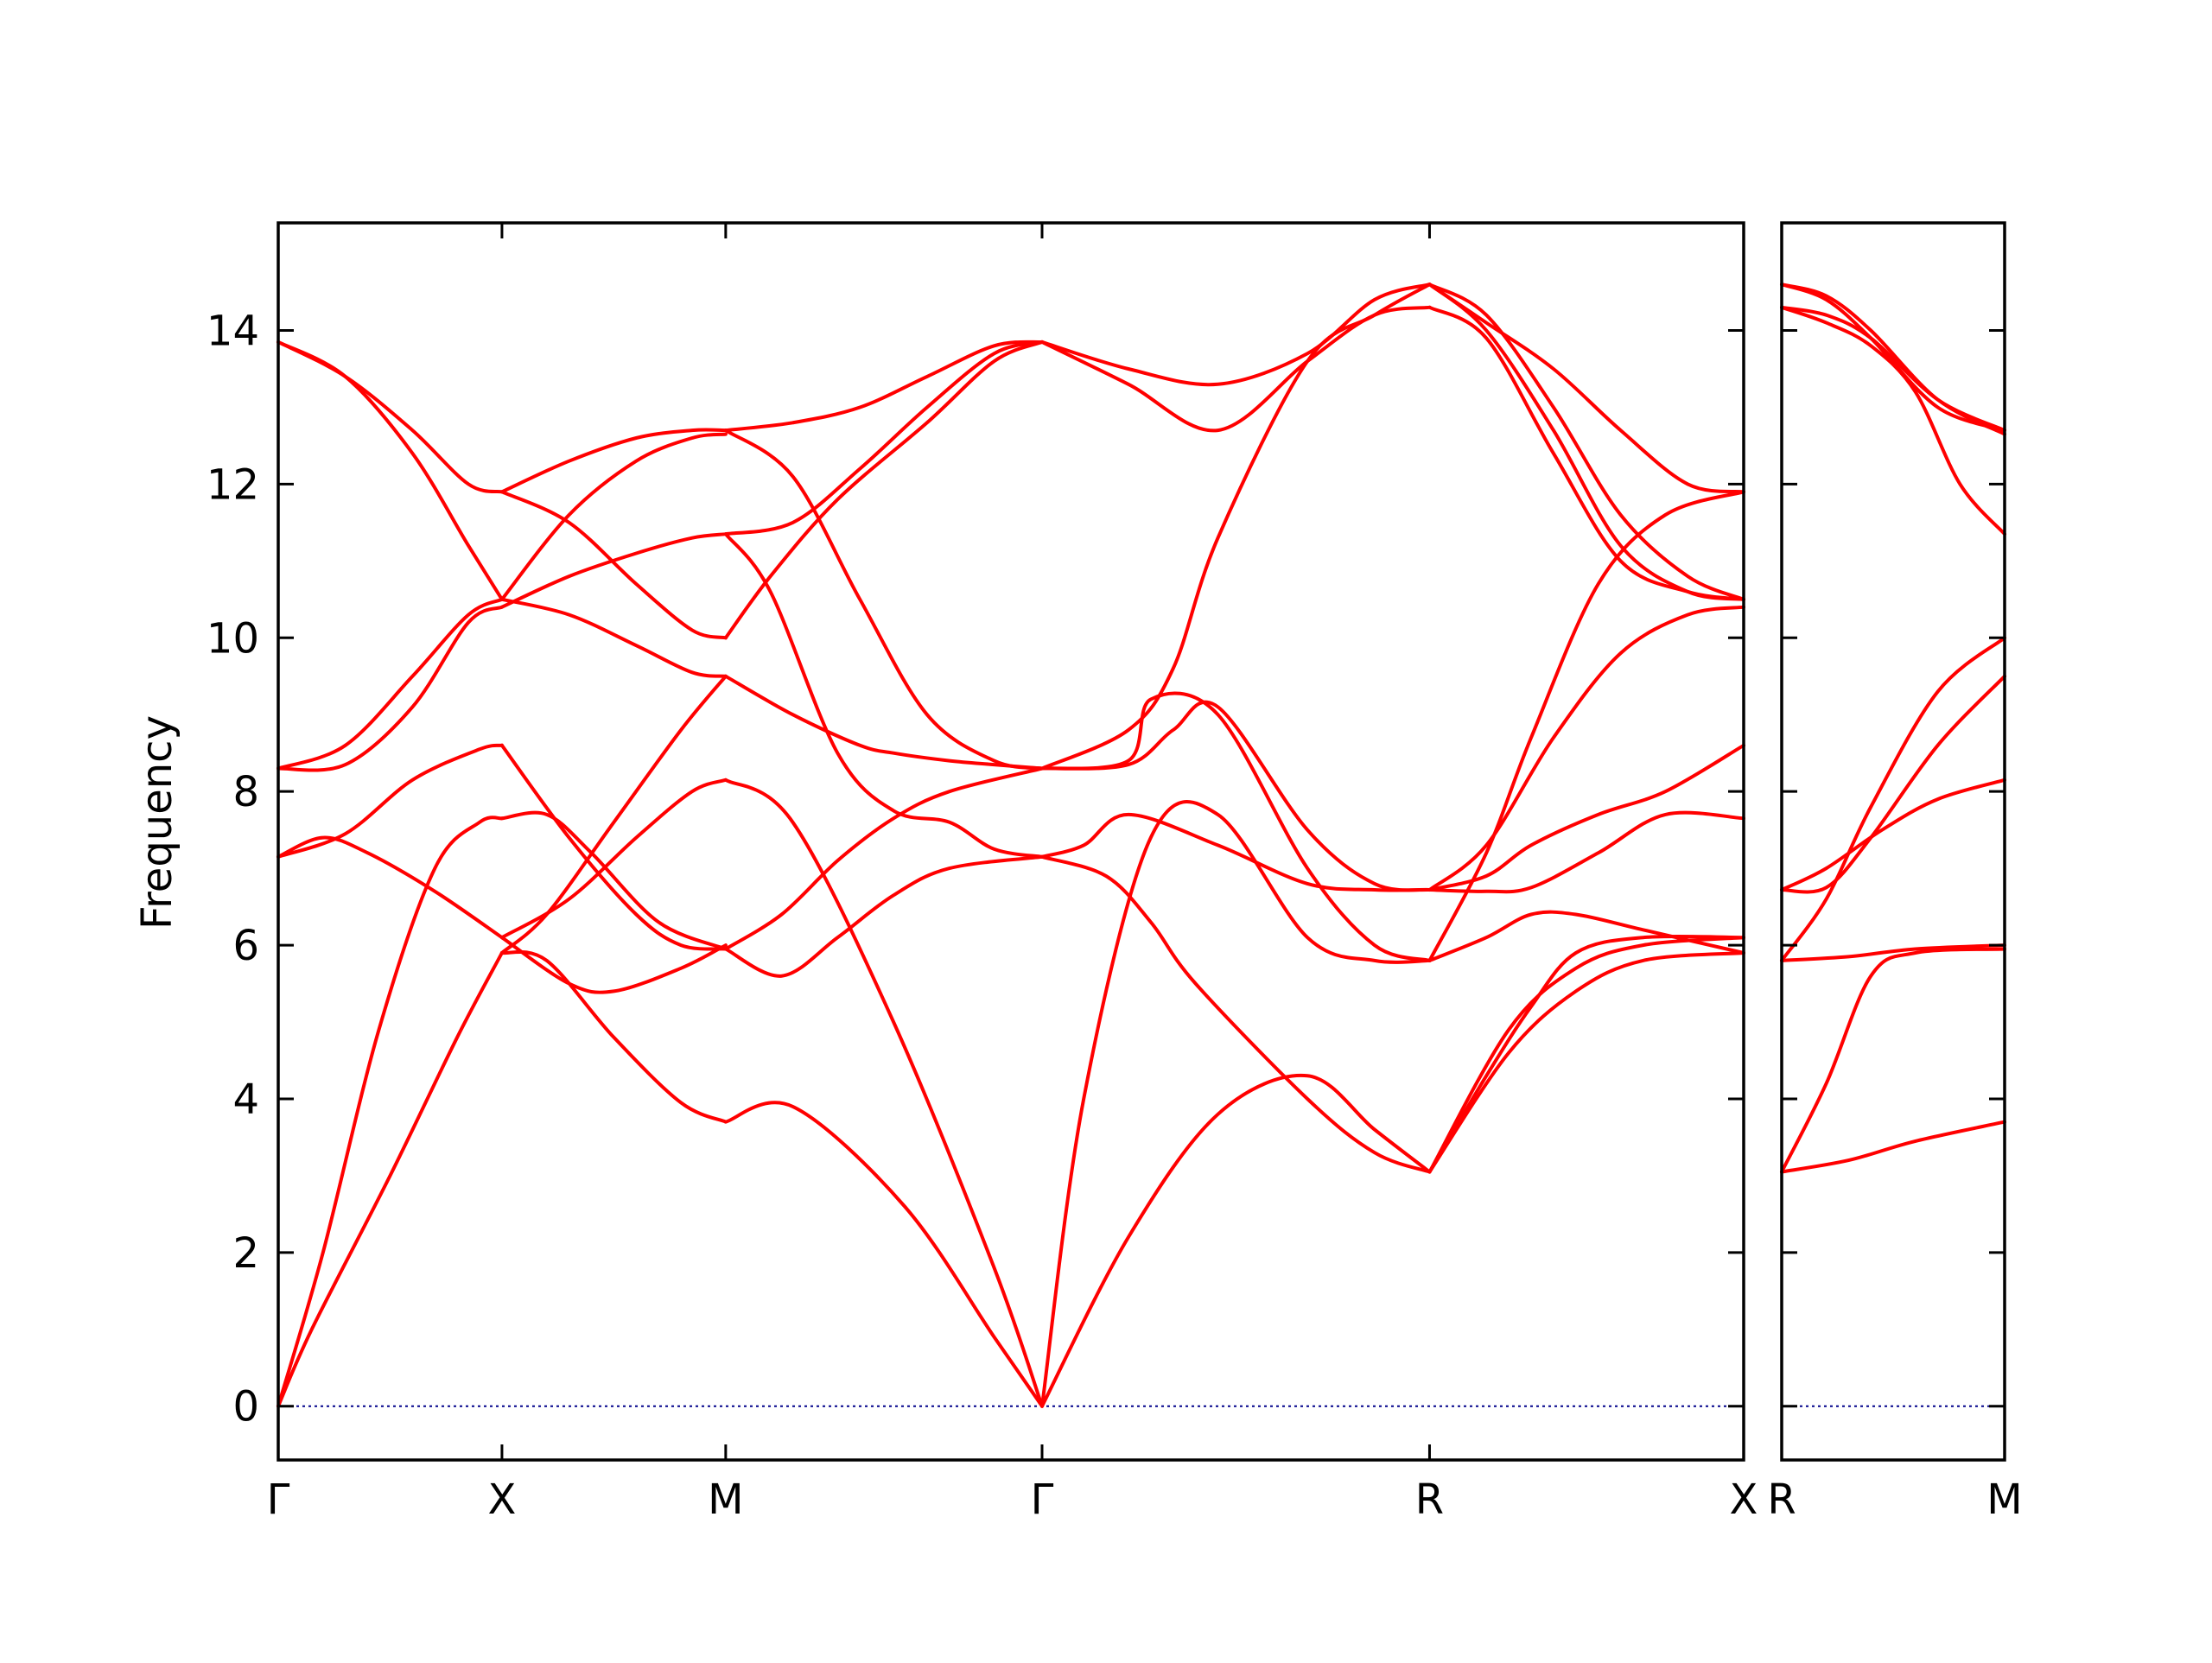 Image resolution: width=2212 pixels, height=1663 pixels. What do you see at coordinates (245, 1407) in the screenshot?
I see `y-tick-label: 0` at bounding box center [245, 1407].